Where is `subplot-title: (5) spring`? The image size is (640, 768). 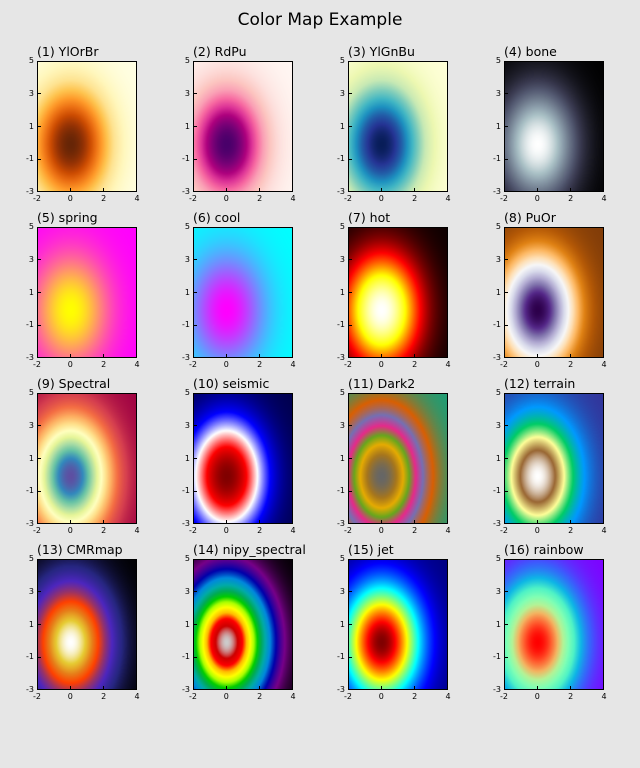
subplot-title: (5) spring is located at coordinates (67, 217).